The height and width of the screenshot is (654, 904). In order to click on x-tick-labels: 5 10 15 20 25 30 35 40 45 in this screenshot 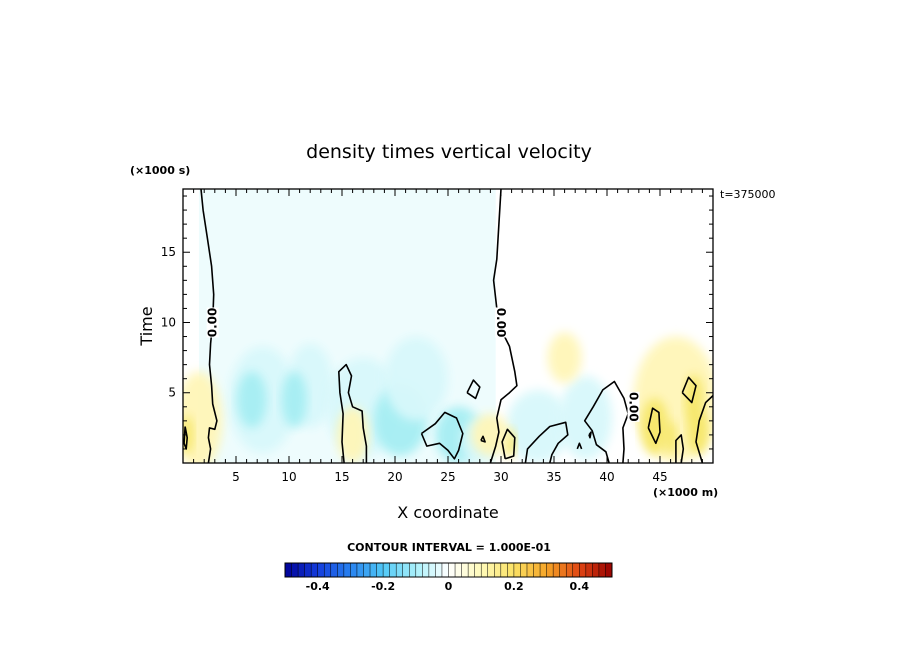, I will do `click(449, 477)`.